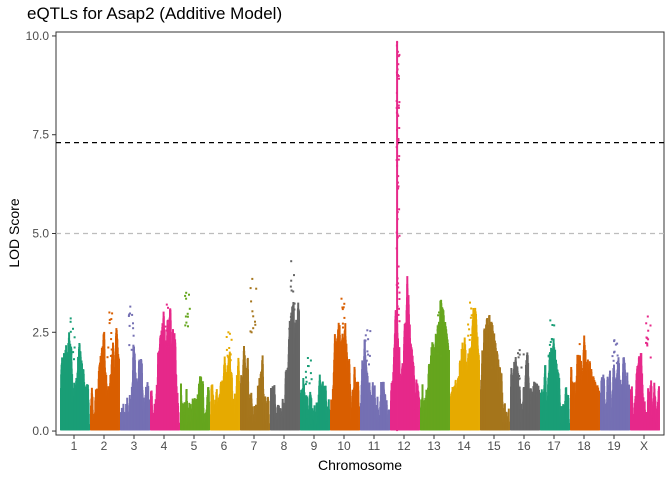 This screenshot has height=480, width=672. I want to click on x-tick-label: 4, so click(164, 446).